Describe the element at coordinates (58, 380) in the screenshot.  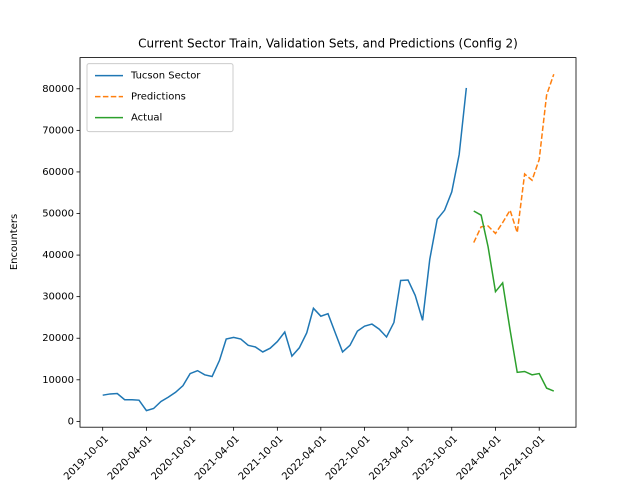
I see `y-tick-label: 10000` at that location.